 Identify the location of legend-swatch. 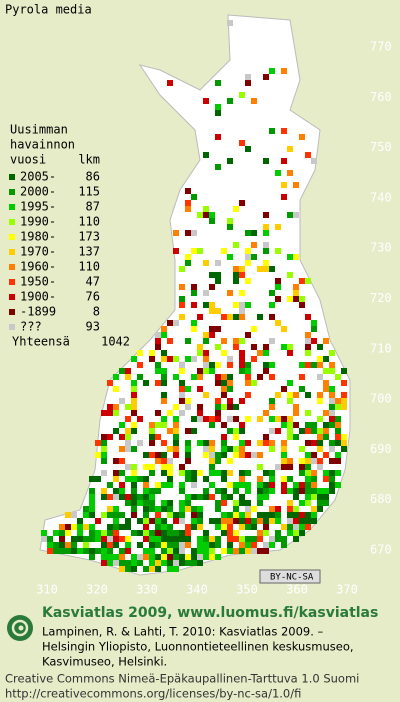
(12, 237).